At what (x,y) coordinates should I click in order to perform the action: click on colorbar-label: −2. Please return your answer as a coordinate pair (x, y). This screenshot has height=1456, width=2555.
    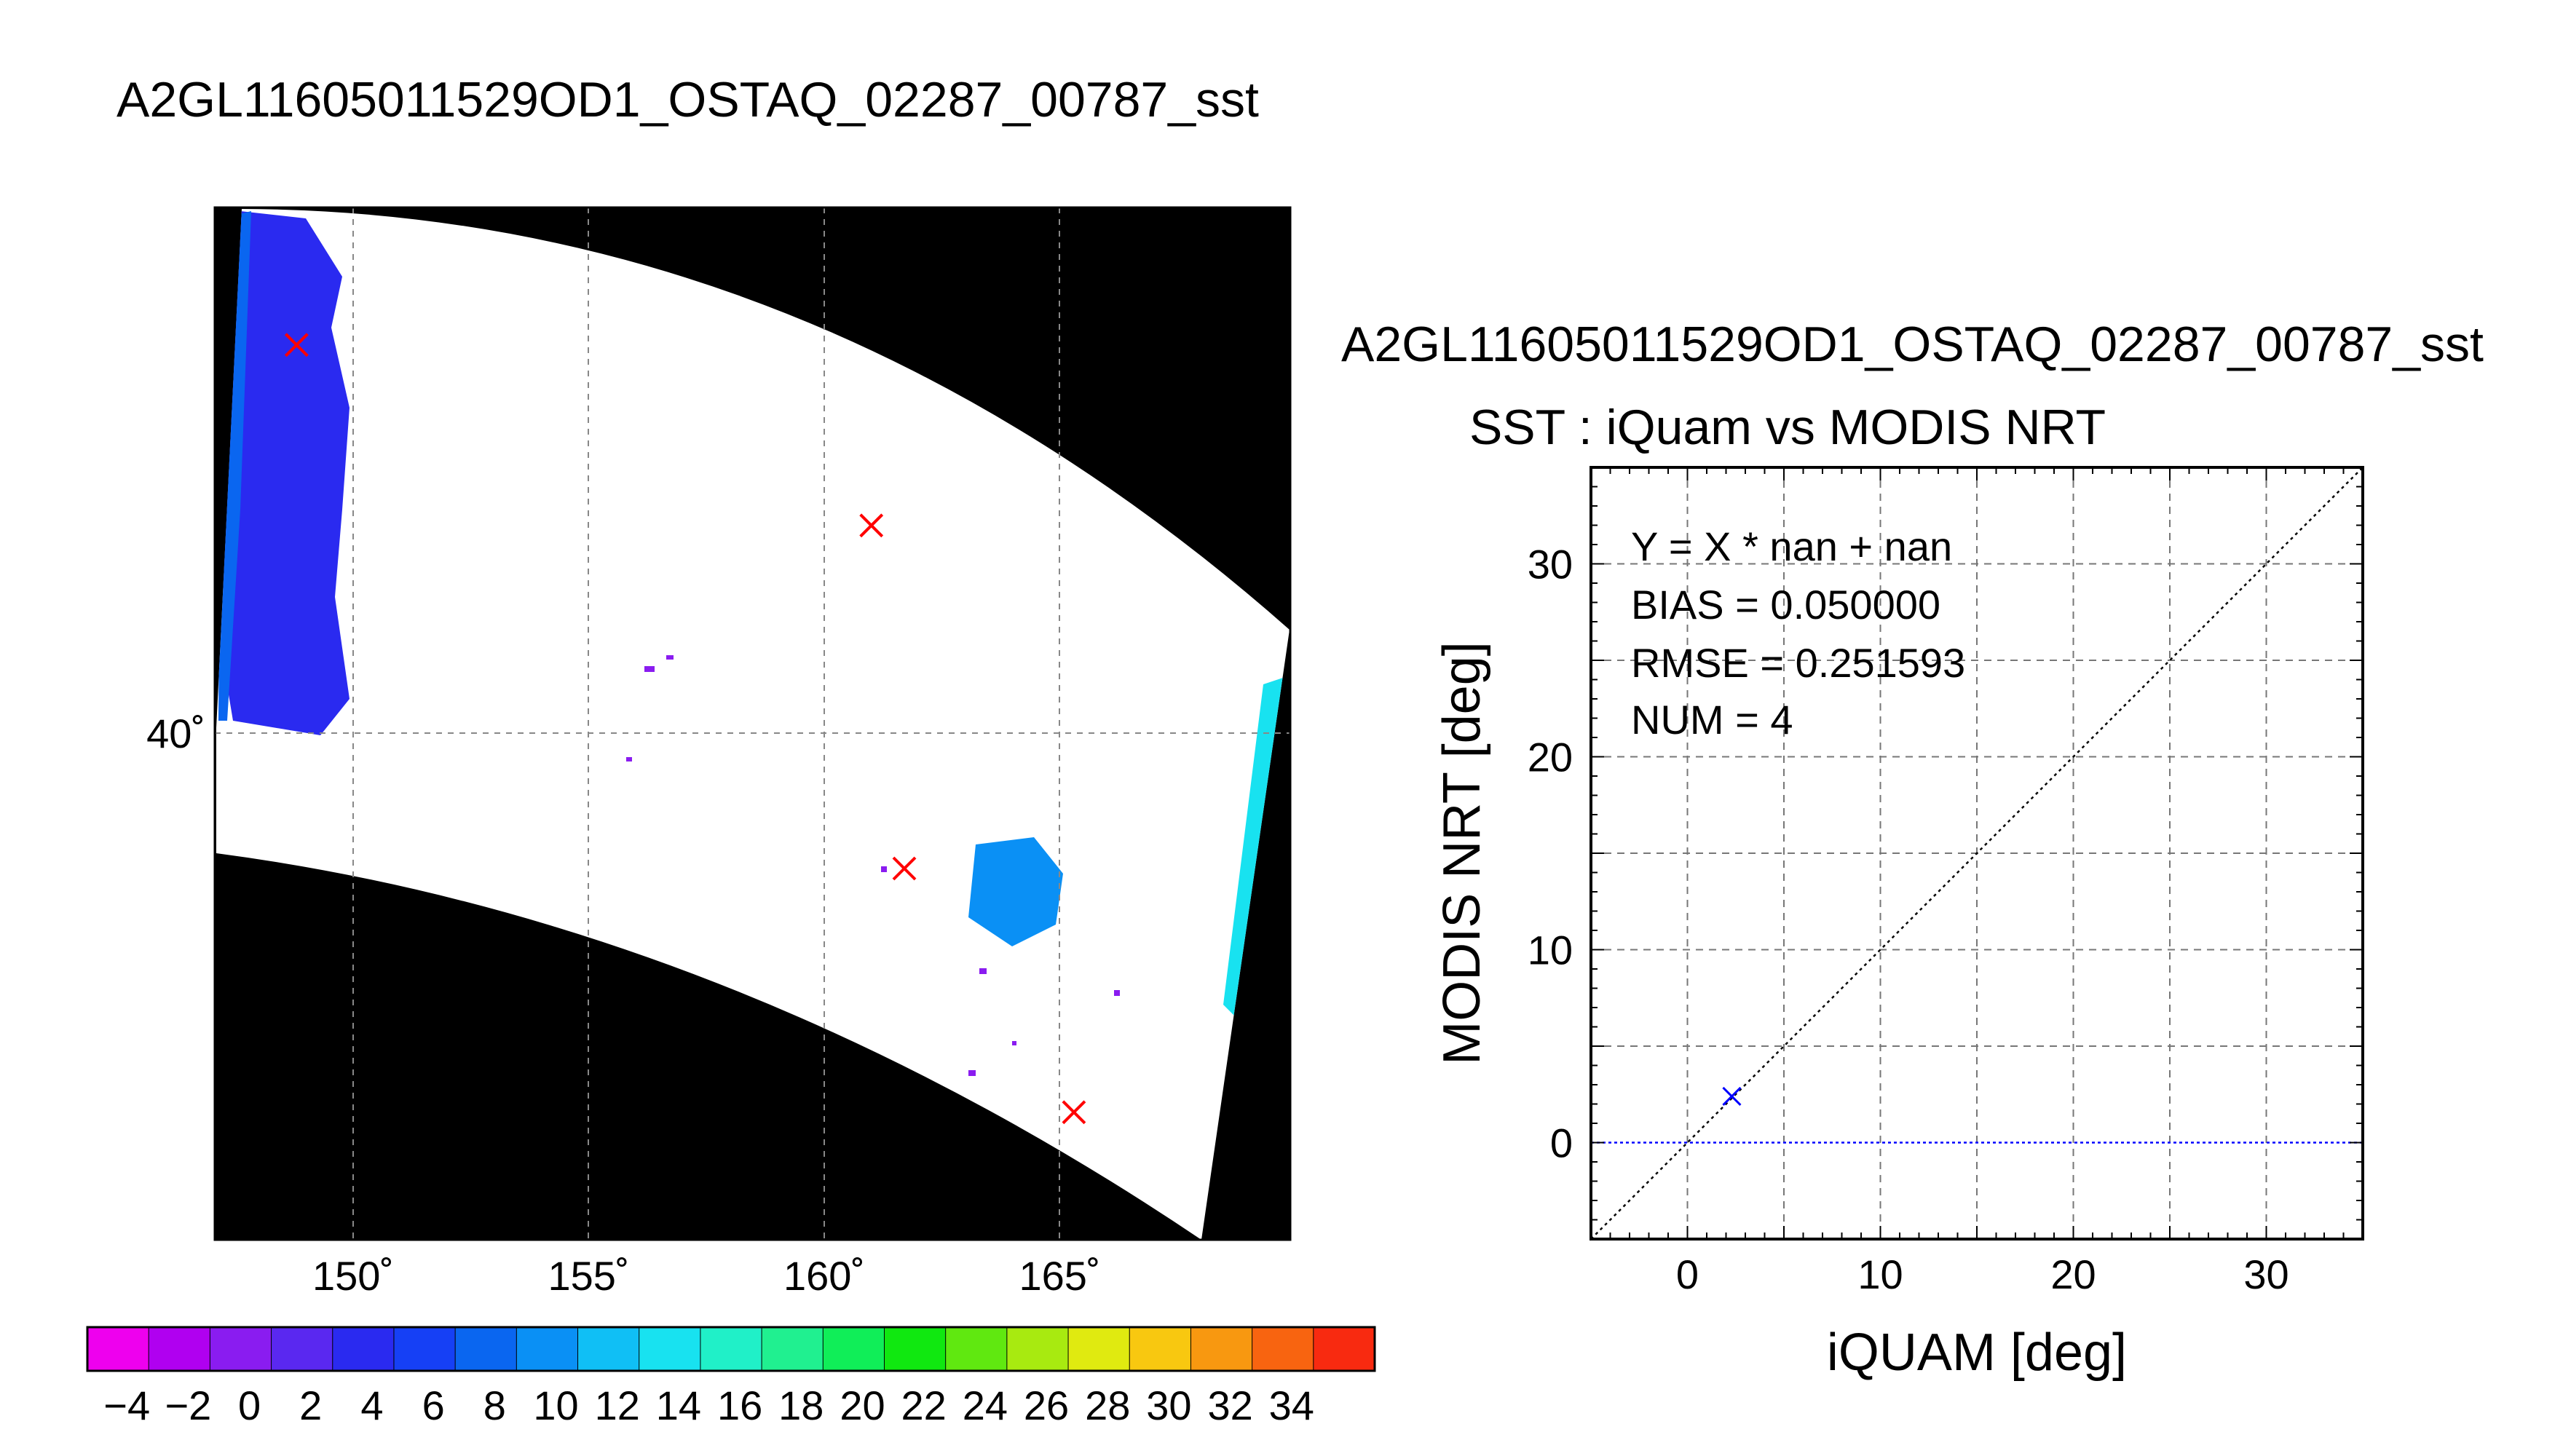
    Looking at the image, I should click on (188, 1405).